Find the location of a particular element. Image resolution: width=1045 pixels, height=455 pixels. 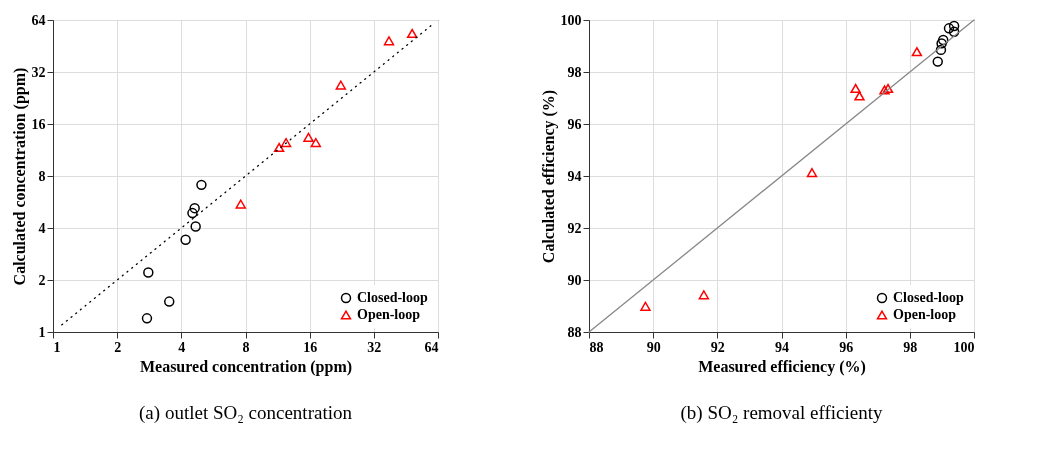

x-tick-label: 96 is located at coordinates (846, 347).